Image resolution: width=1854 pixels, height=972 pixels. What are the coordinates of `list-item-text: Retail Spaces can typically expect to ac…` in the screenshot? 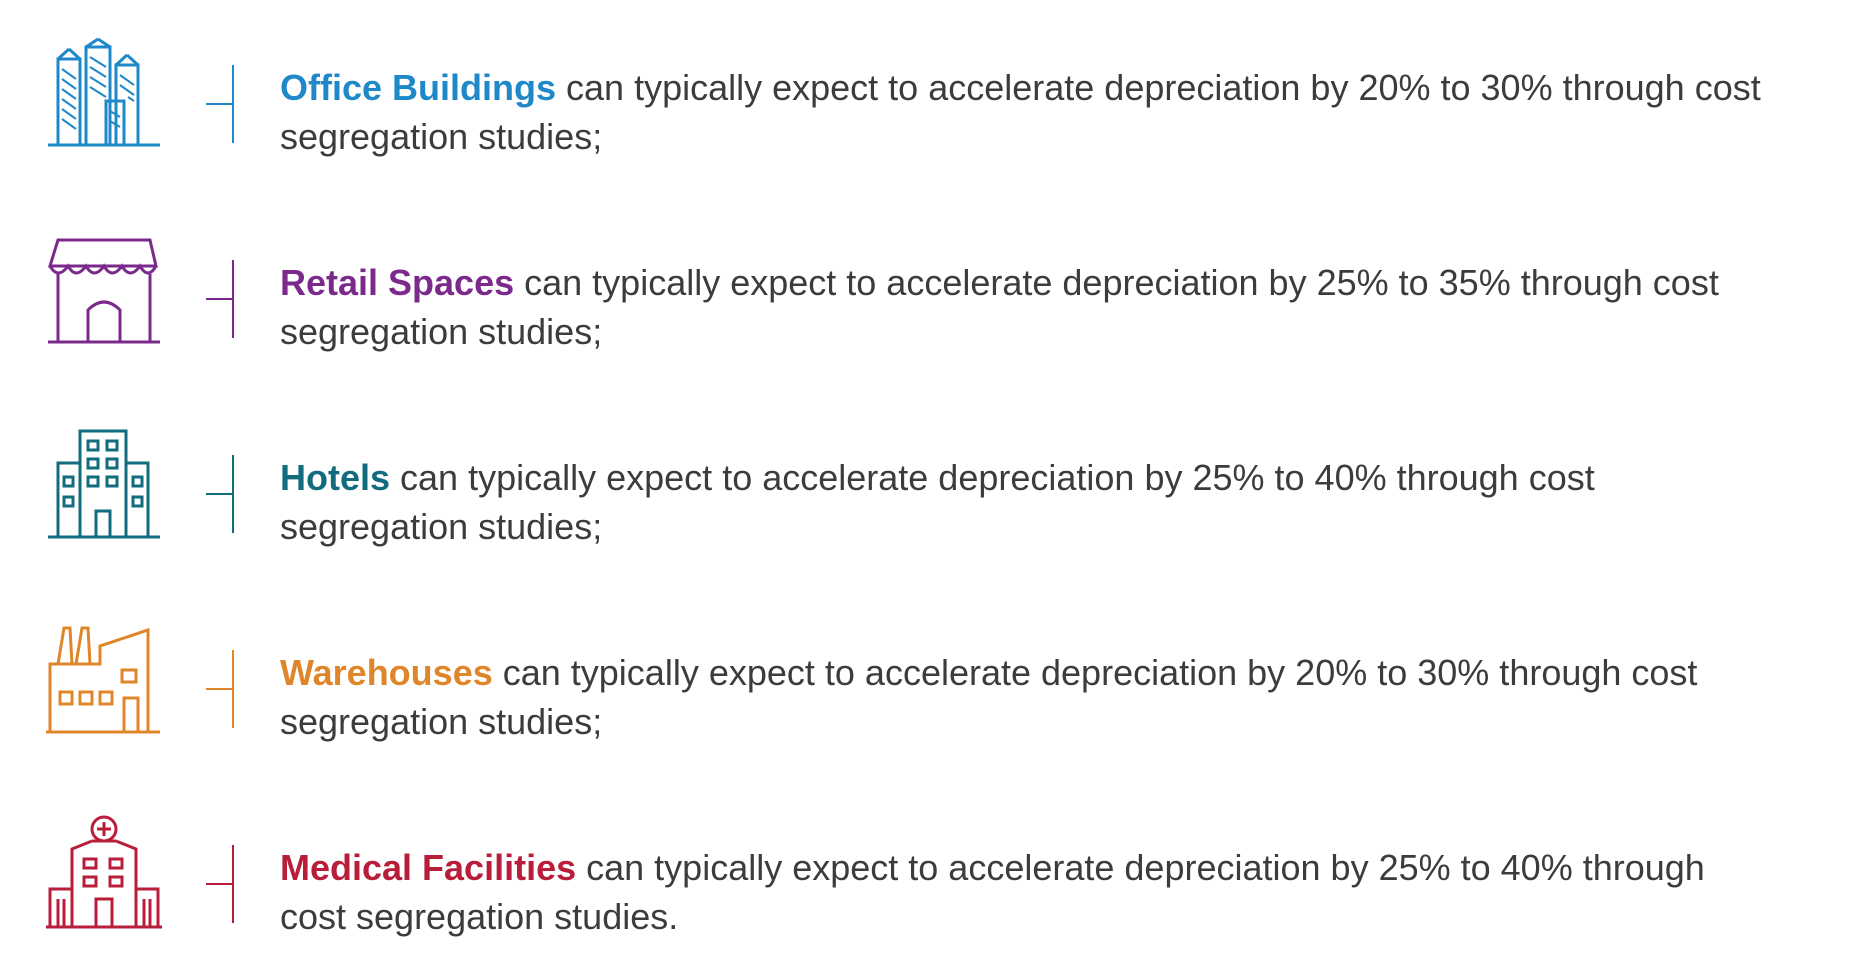 It's located at (1030, 307).